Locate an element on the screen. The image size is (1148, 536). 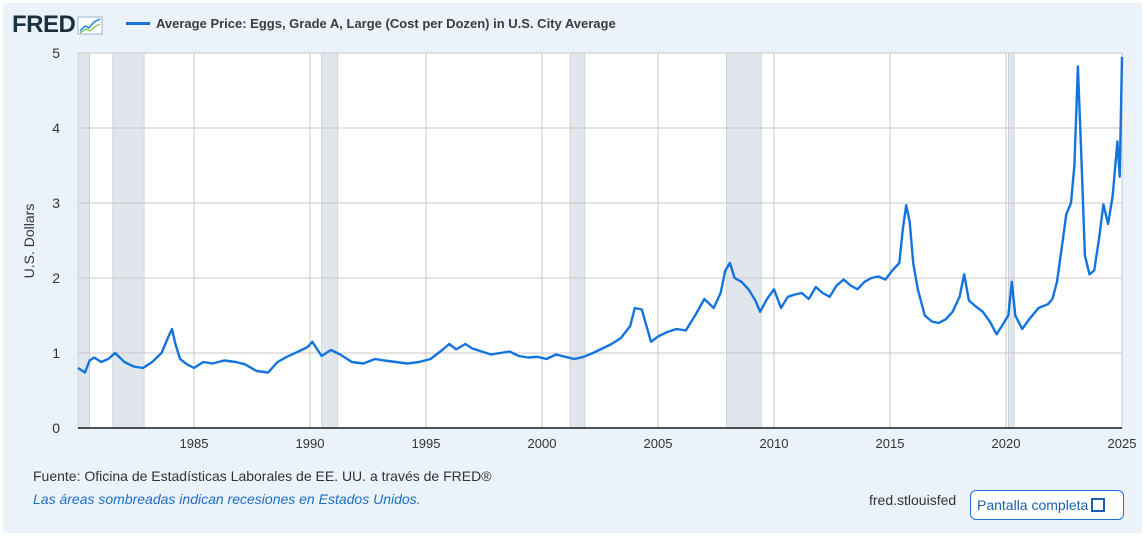
fullscreen-icon is located at coordinates (1098, 505).